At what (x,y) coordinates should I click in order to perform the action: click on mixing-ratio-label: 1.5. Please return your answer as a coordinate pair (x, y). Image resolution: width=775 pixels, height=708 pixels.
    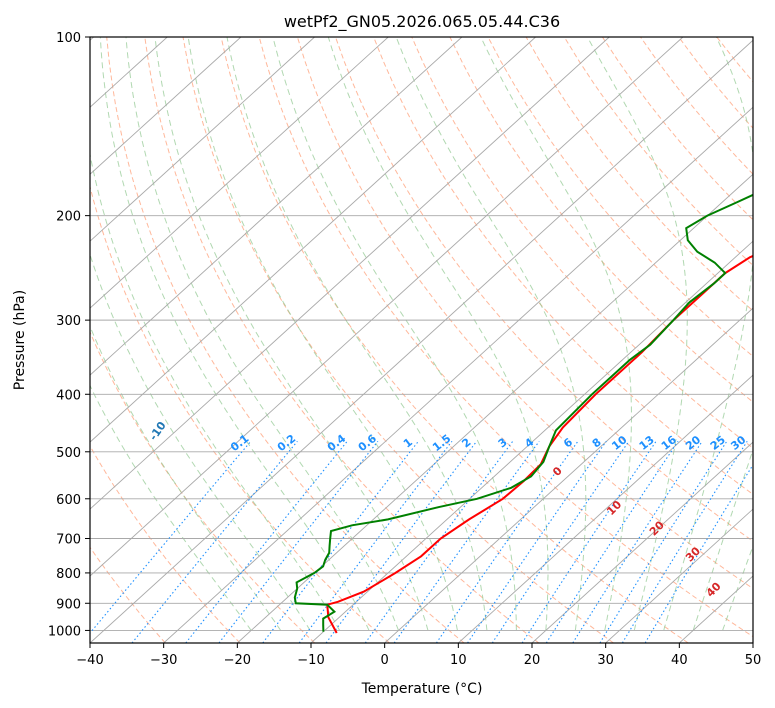
    Looking at the image, I should click on (441, 443).